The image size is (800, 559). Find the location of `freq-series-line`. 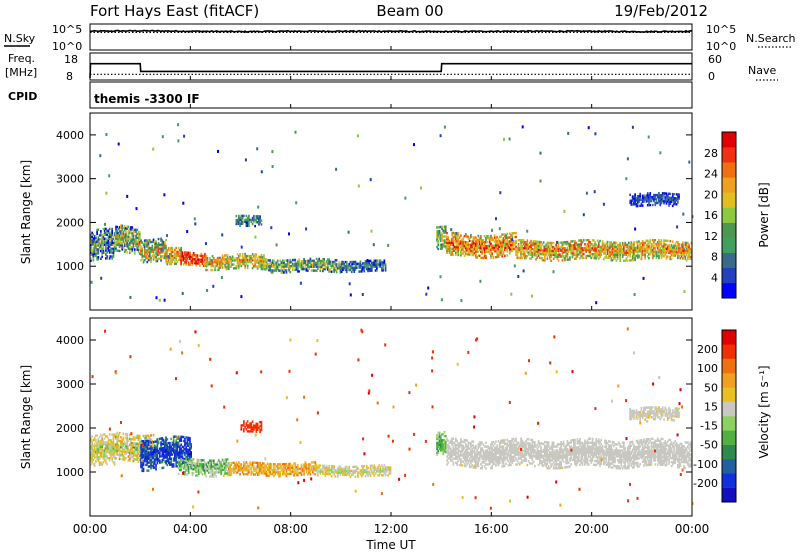

freq-series-line is located at coordinates (391, 71).